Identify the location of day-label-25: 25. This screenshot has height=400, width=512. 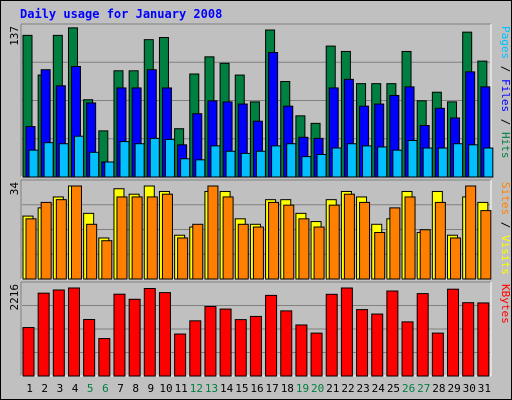
(393, 388).